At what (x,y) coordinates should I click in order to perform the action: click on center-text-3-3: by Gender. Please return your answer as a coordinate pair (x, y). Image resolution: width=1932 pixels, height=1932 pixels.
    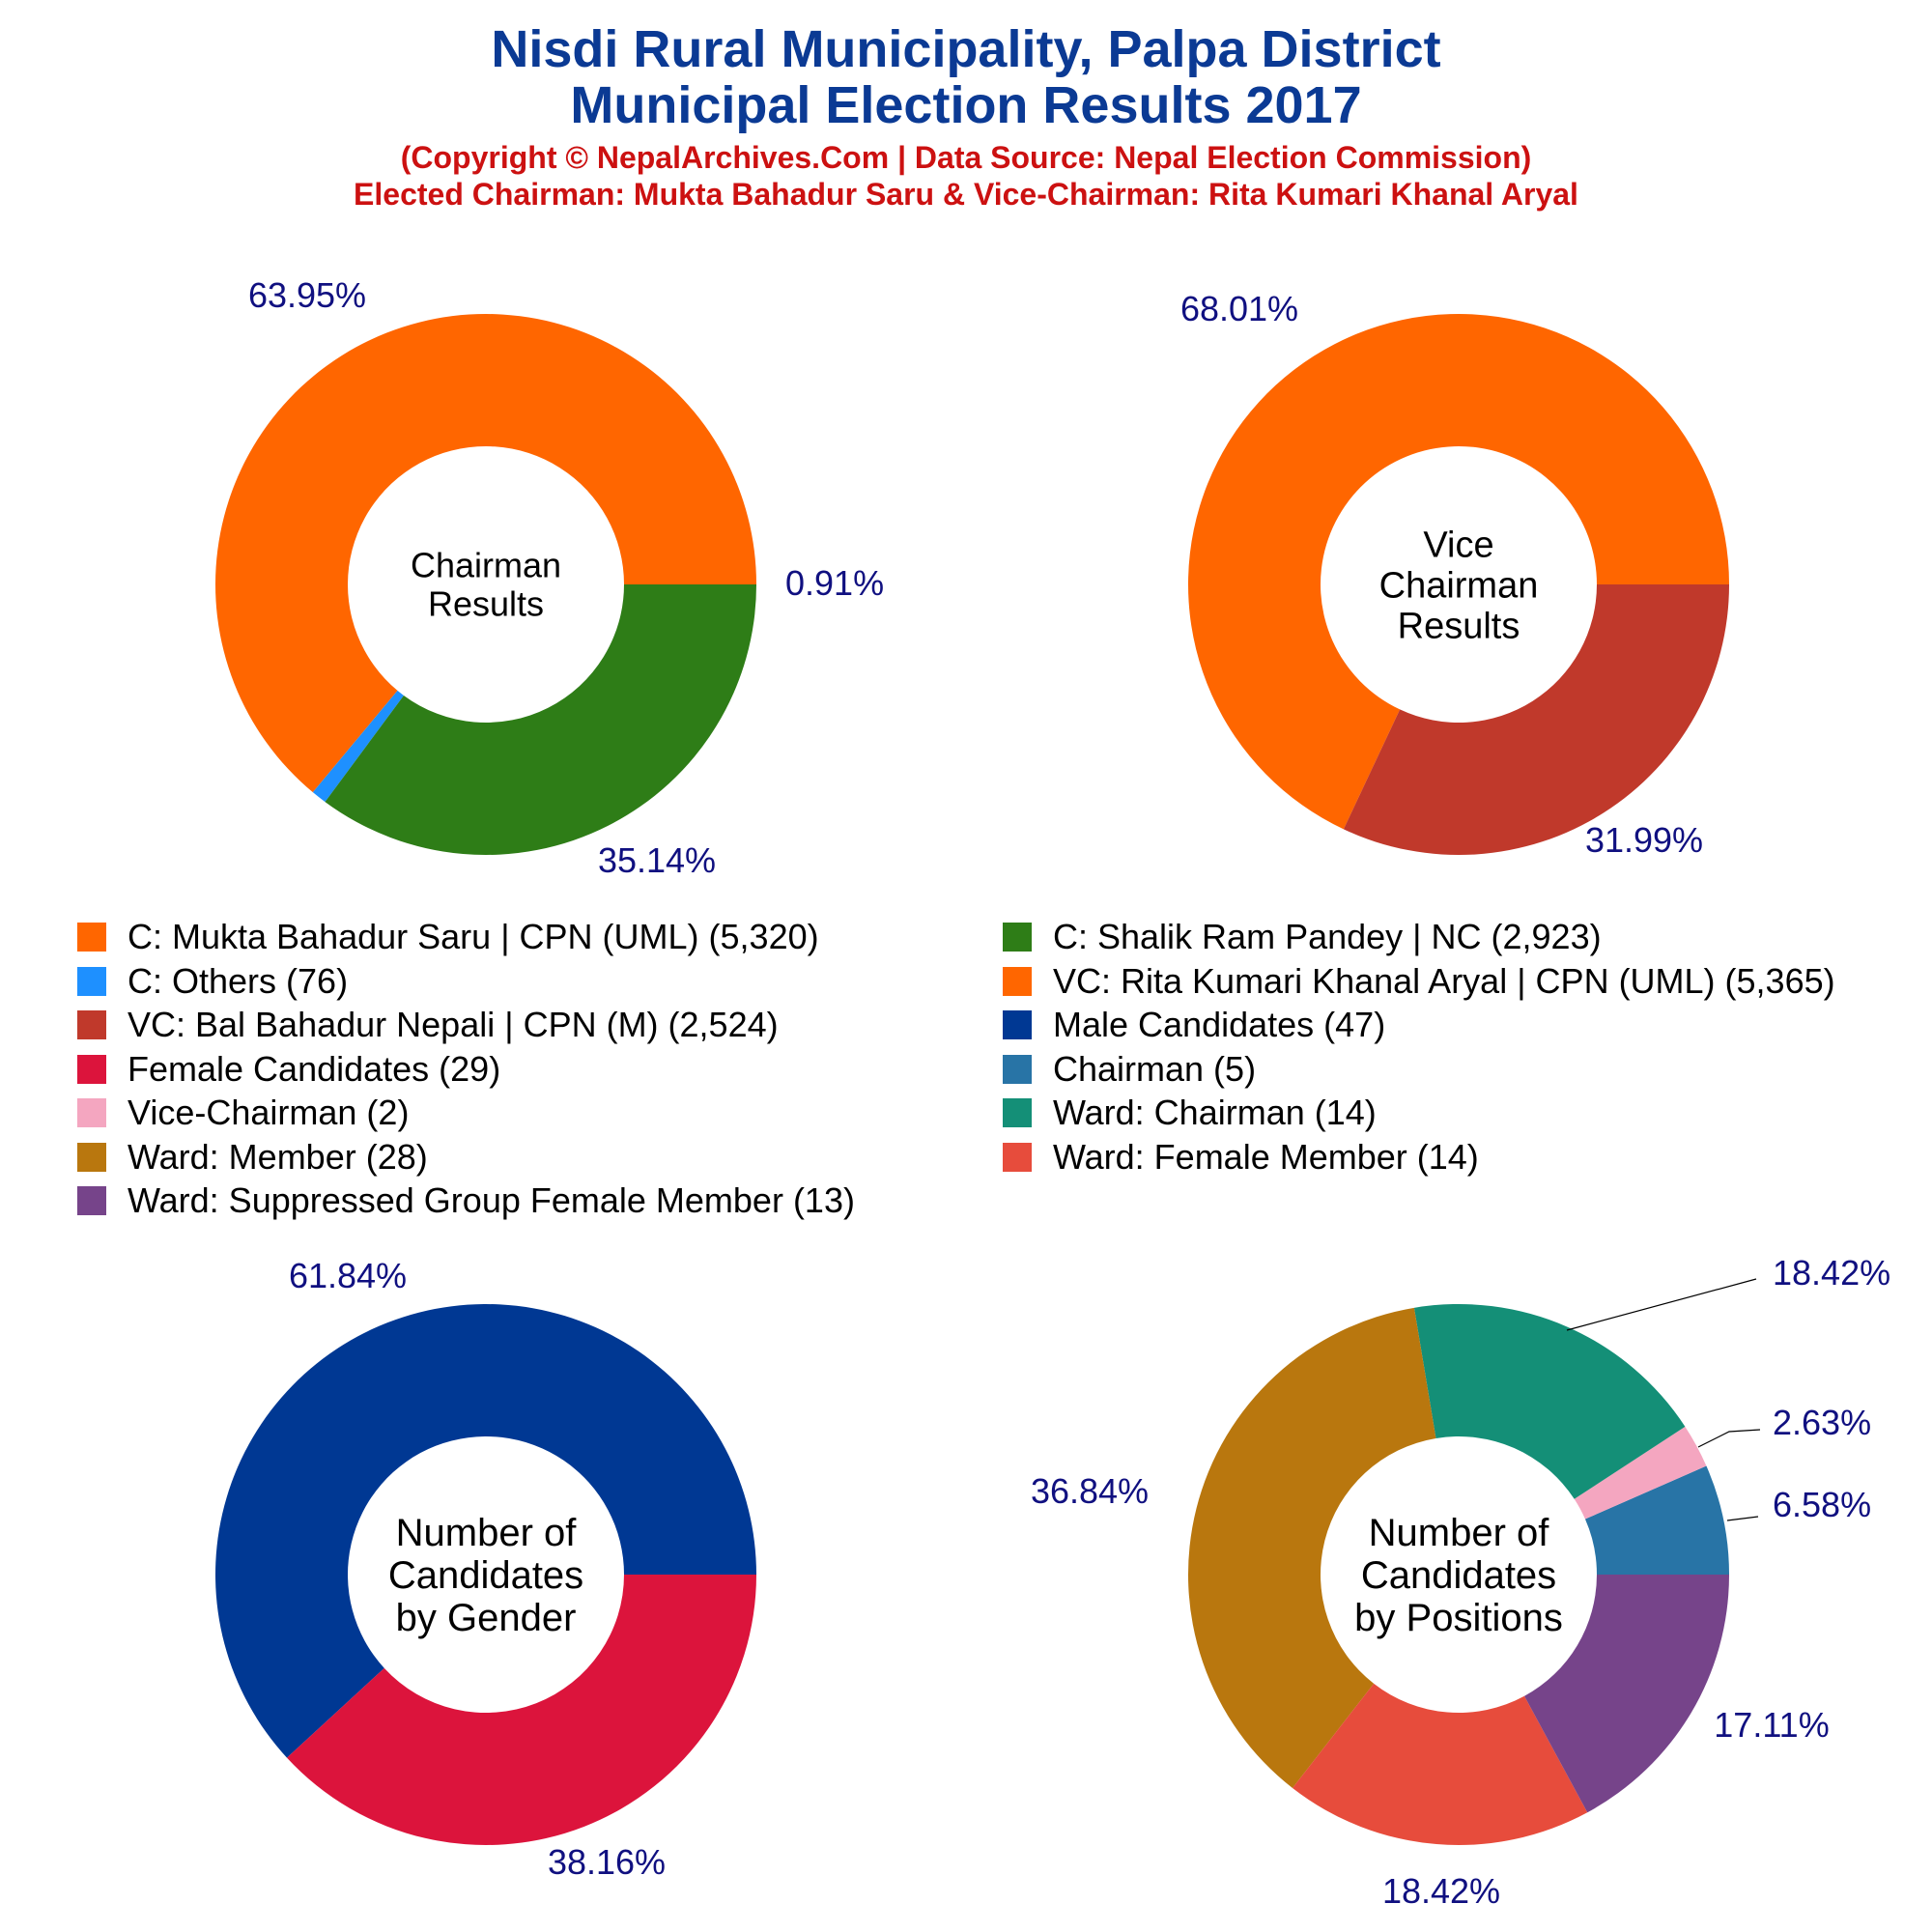
    Looking at the image, I should click on (486, 1618).